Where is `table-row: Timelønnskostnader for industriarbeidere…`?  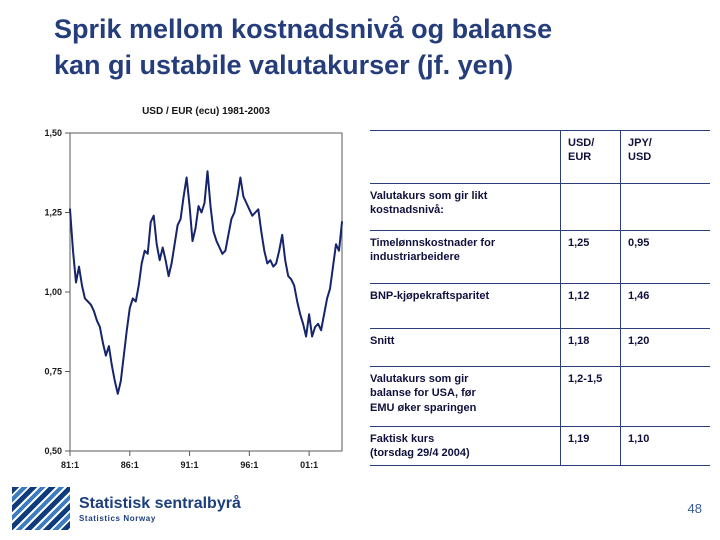 table-row: Timelønnskostnader for industriarbeidere… is located at coordinates (540, 257).